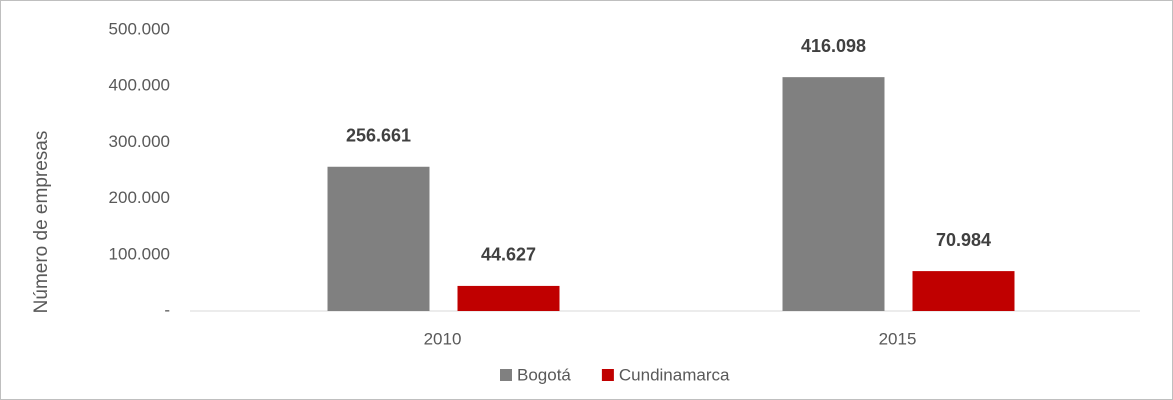  Describe the element at coordinates (139, 85) in the screenshot. I see `y-tick-label: 400.000` at that location.